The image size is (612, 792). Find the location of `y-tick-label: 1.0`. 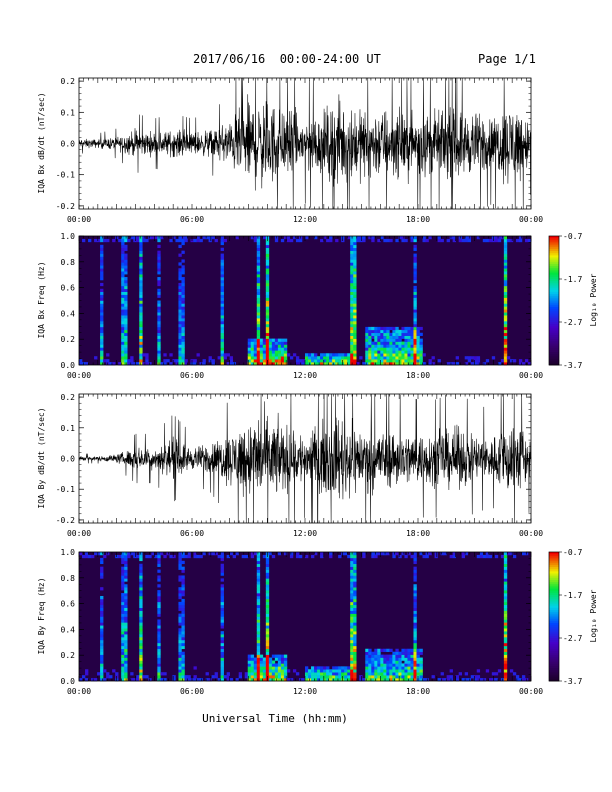

y-tick-label: 1.0 is located at coordinates (68, 552).